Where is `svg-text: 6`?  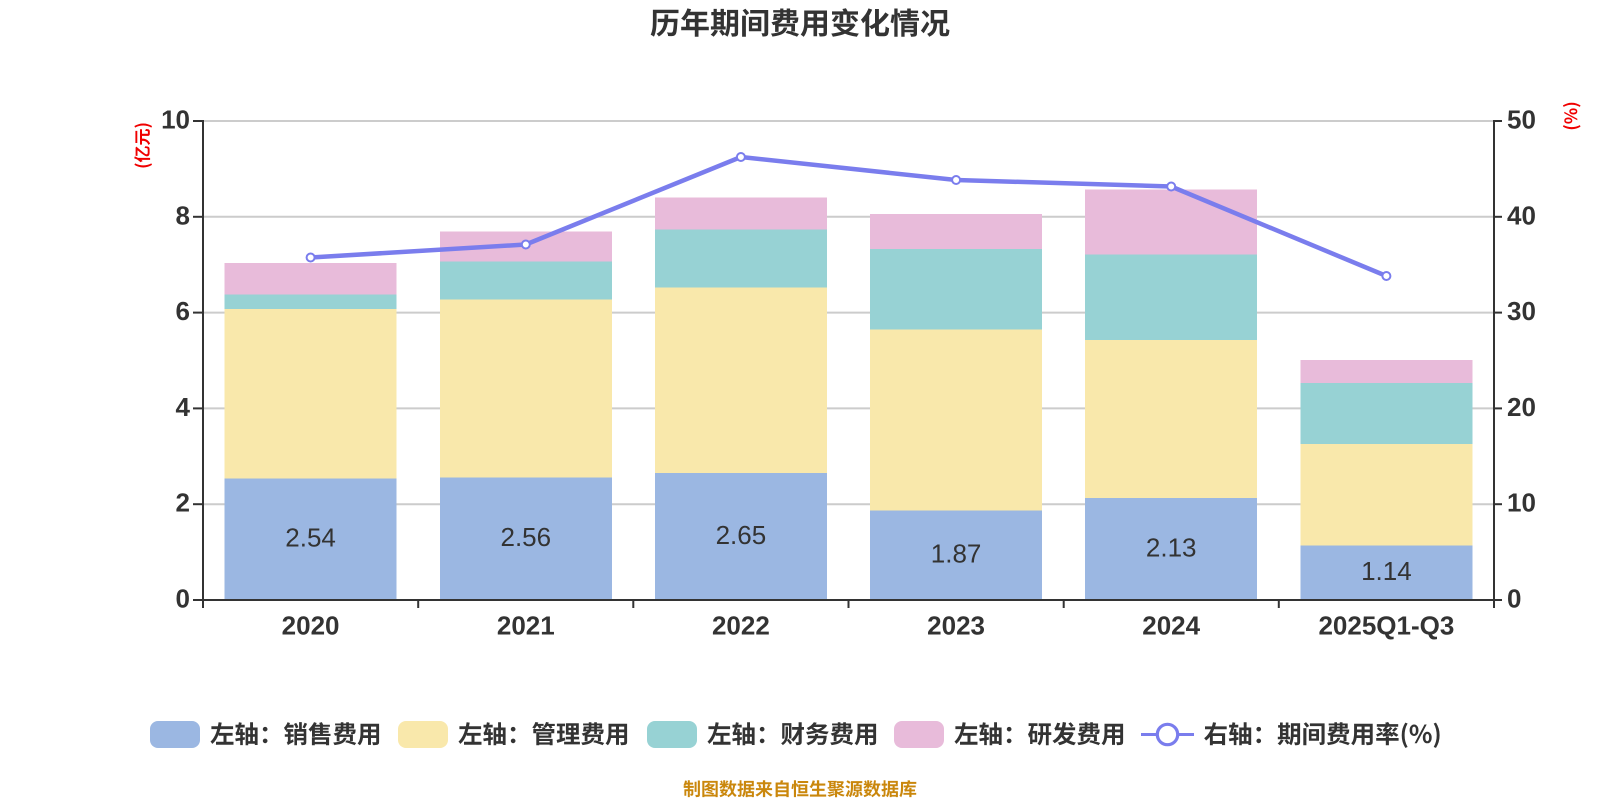
svg-text: 6 is located at coordinates (183, 311).